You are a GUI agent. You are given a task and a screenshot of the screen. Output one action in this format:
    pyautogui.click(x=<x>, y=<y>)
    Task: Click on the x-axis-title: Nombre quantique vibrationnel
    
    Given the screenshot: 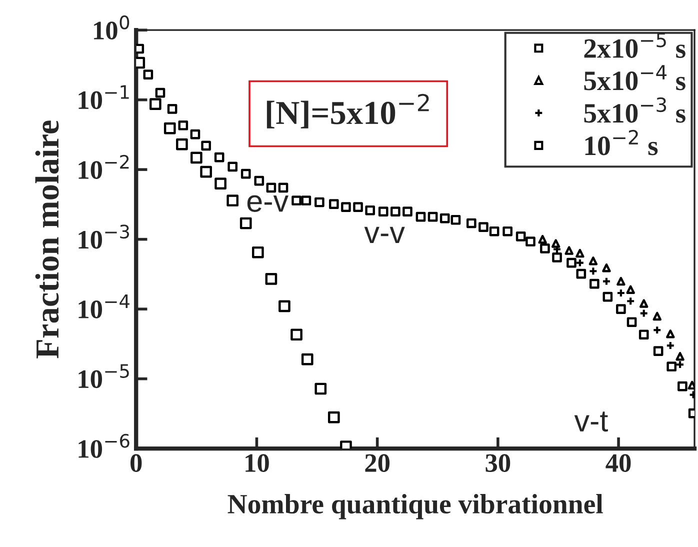 What is the action you would take?
    pyautogui.click(x=415, y=507)
    